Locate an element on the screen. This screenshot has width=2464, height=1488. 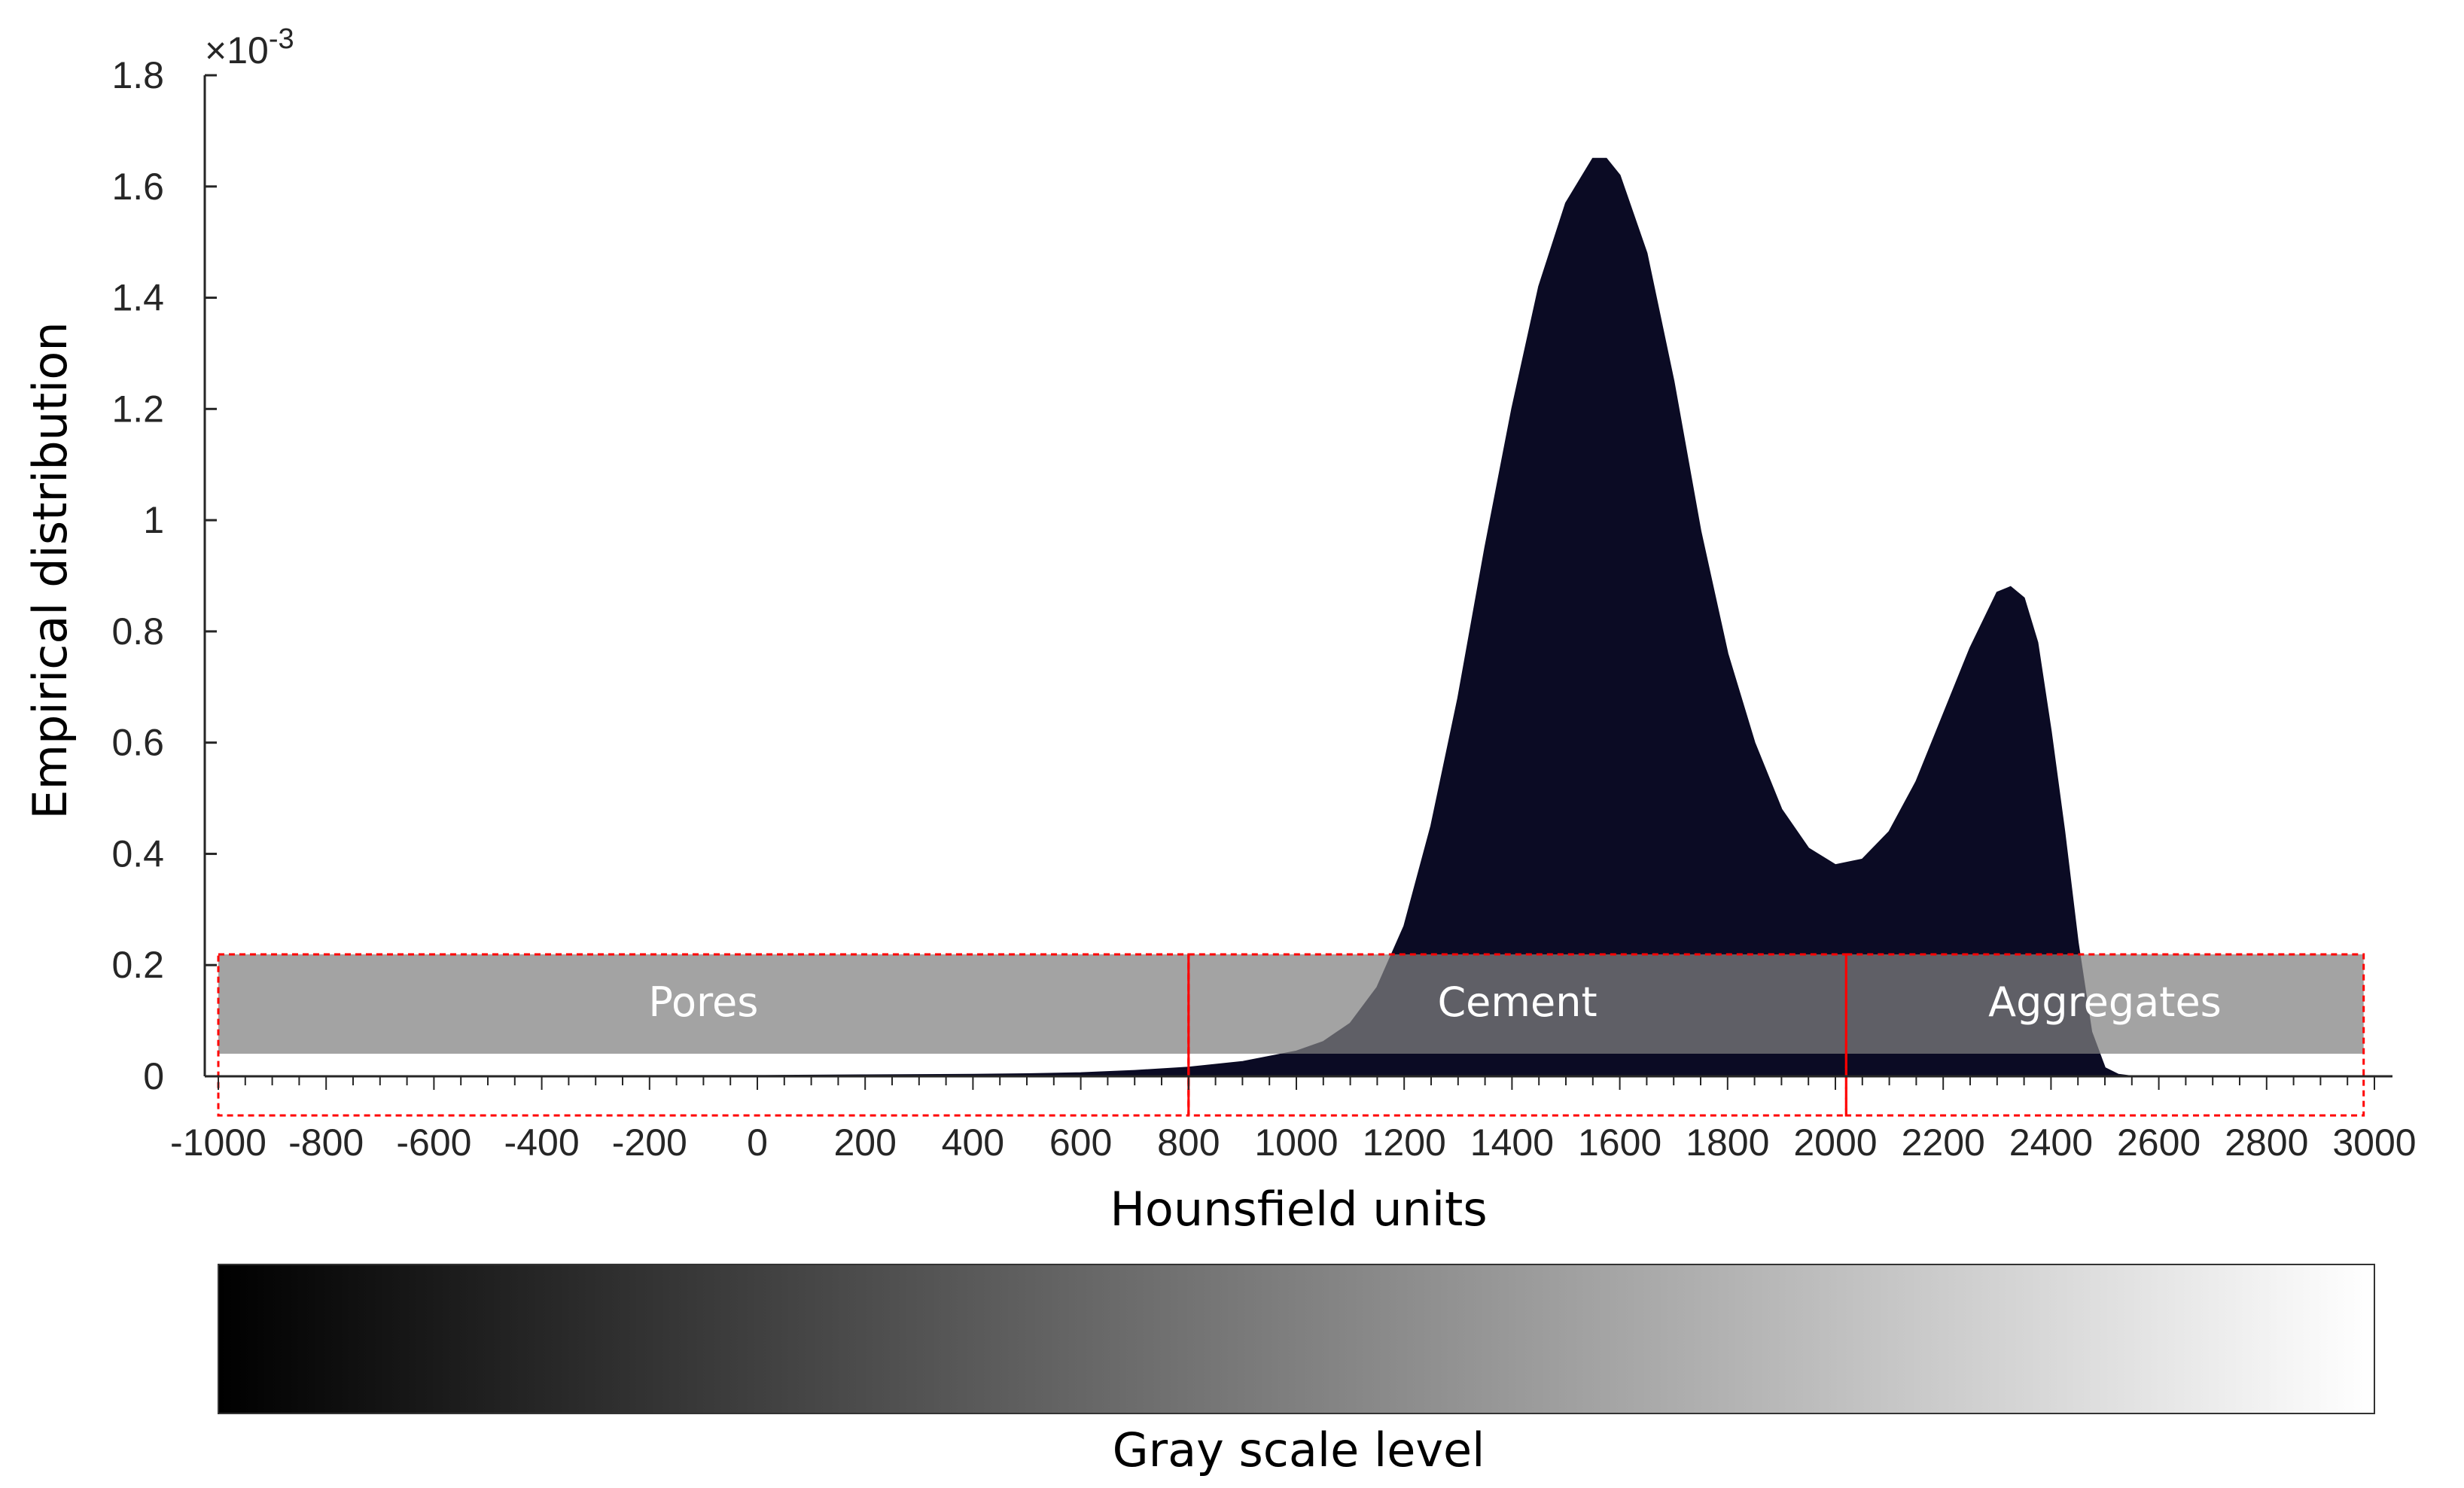
x-tick-label: 1800 is located at coordinates (1728, 1143).